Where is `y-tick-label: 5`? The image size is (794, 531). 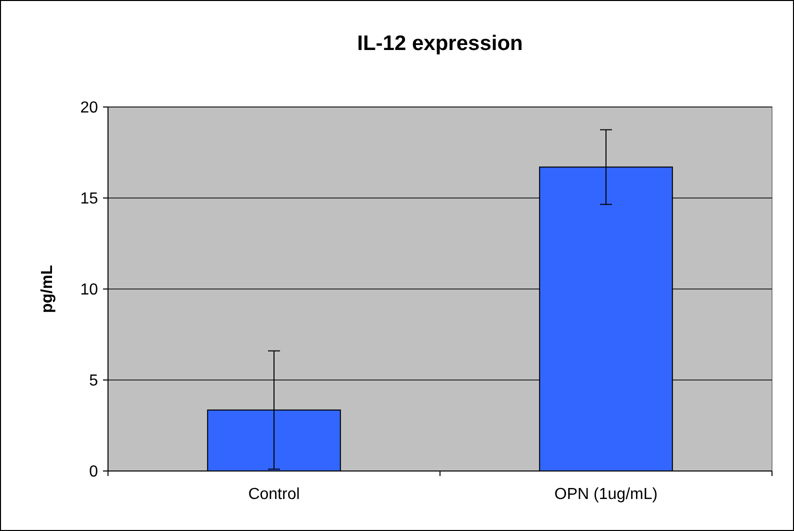
y-tick-label: 5 is located at coordinates (93, 381).